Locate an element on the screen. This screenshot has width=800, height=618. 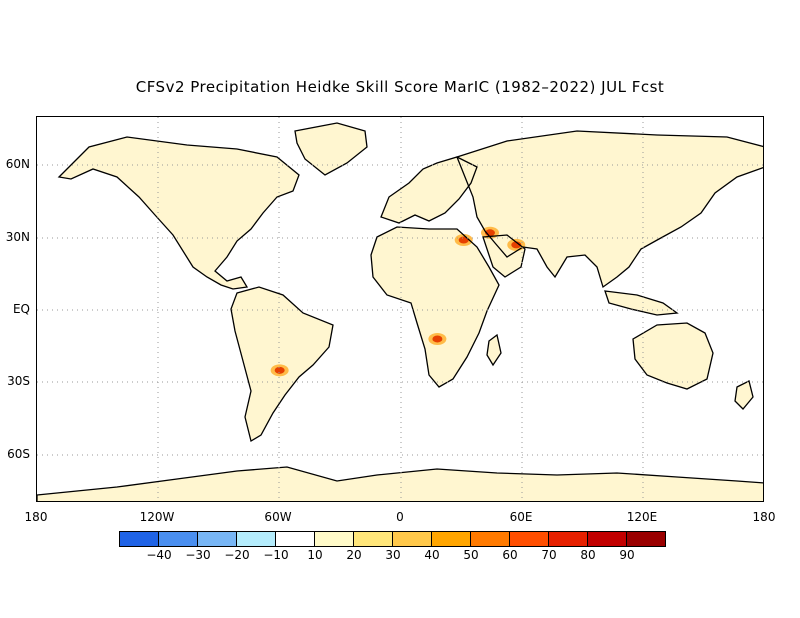
colorbar-tick-label: 60 is located at coordinates (510, 555).